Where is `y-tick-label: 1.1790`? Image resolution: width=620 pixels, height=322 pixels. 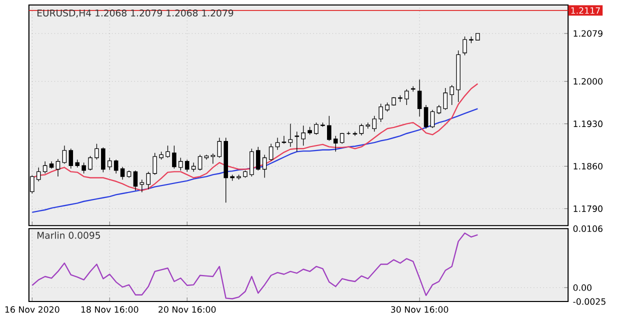
y-tick-label: 1.1790 is located at coordinates (588, 208).